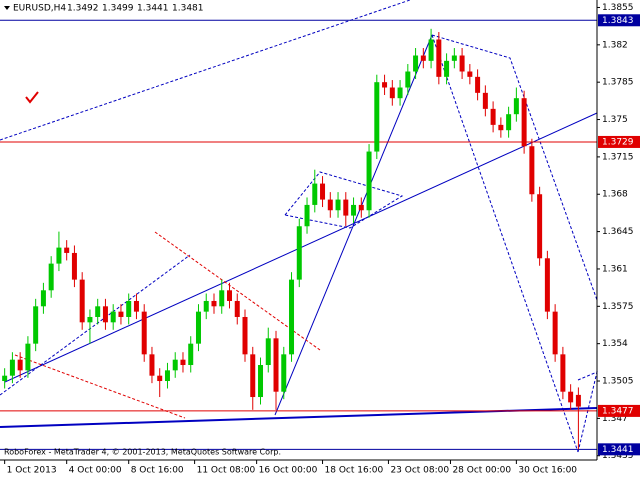 This screenshot has width=640, height=480. I want to click on x-tick-label: 4 Oct 00:00, so click(95, 471).